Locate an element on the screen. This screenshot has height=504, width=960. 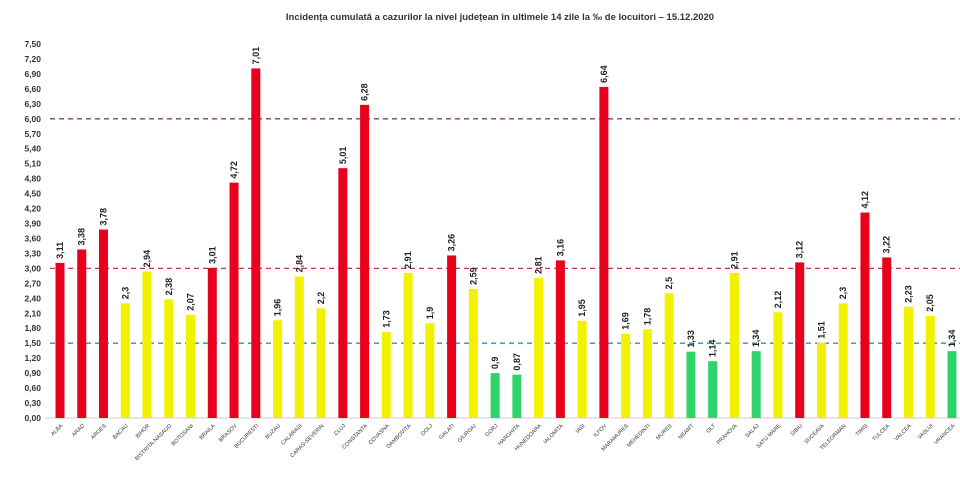
bar-maramures is located at coordinates (626, 375).